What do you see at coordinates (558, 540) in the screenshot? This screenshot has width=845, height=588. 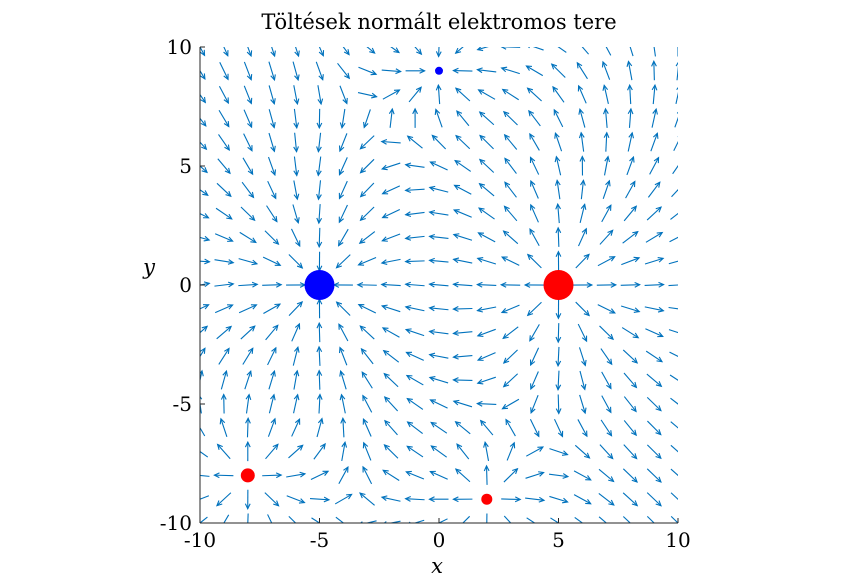 I see `x-tick-label: 5` at bounding box center [558, 540].